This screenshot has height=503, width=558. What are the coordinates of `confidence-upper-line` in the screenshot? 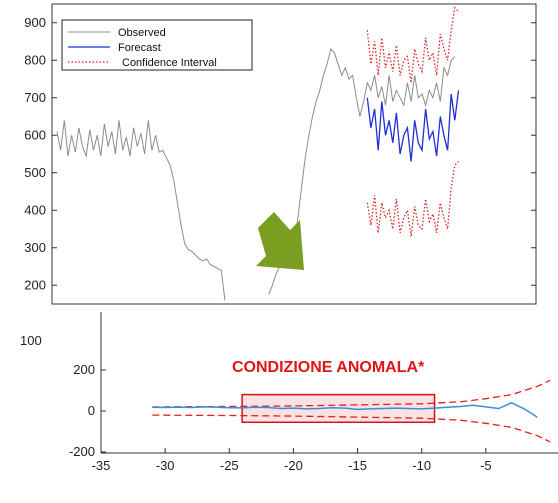 It's located at (412, 44).